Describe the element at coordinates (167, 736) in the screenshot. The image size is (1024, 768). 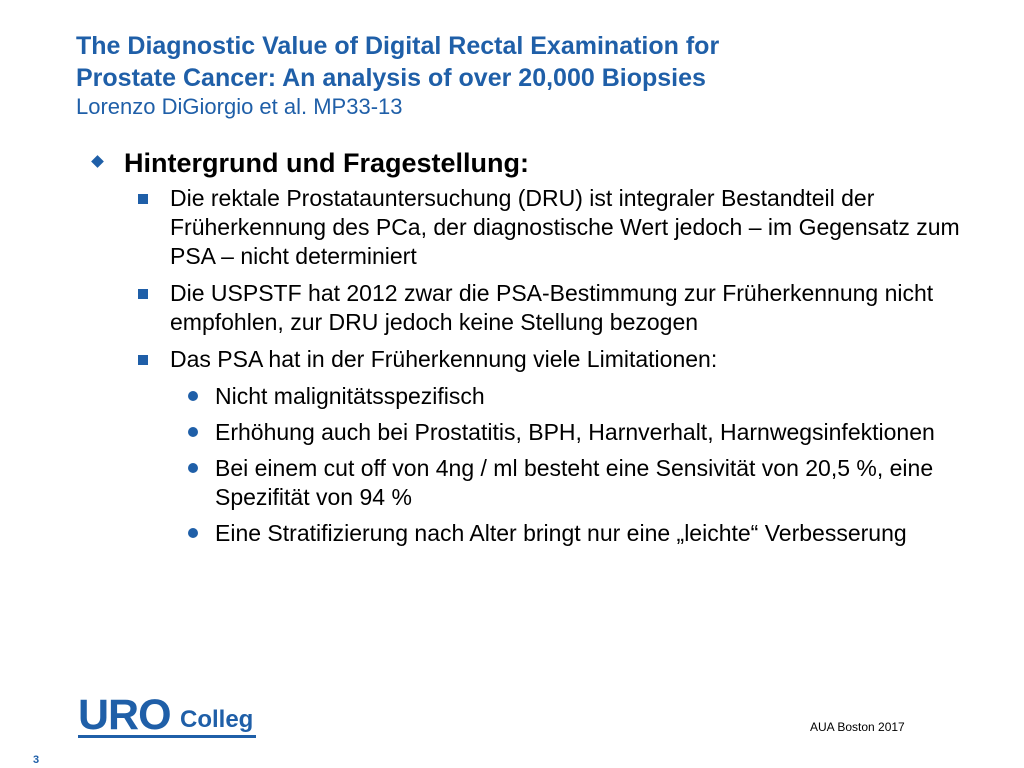
I see `logo-underline` at that location.